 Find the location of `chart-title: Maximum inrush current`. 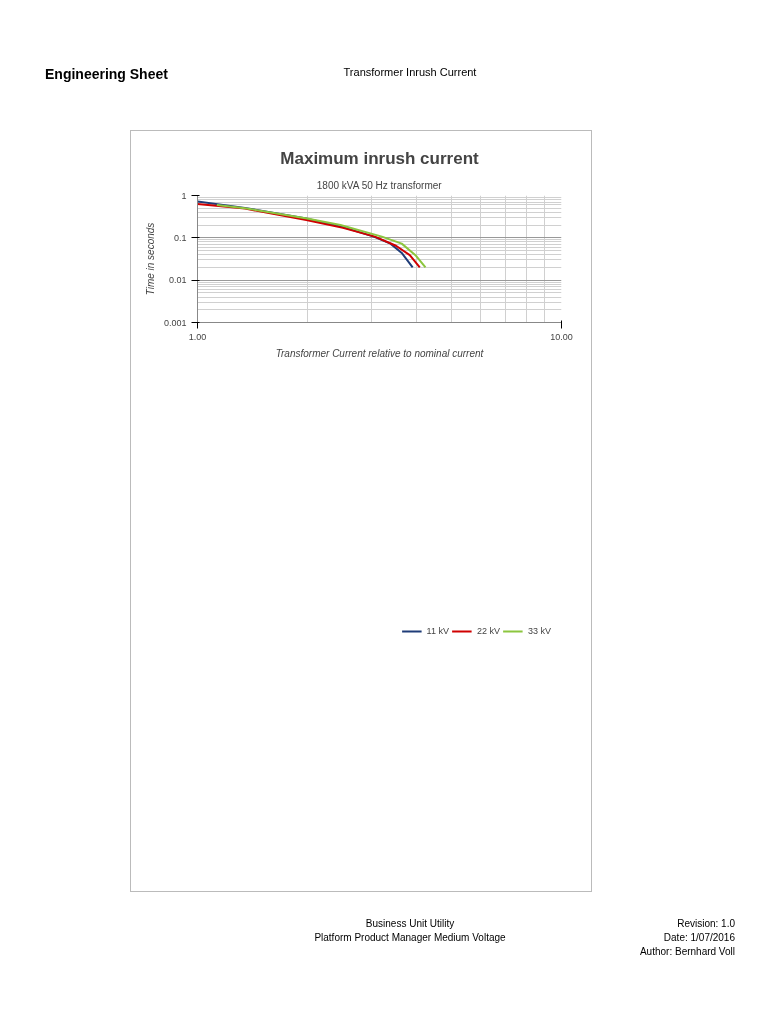

chart-title: Maximum inrush current is located at coordinates (380, 158).